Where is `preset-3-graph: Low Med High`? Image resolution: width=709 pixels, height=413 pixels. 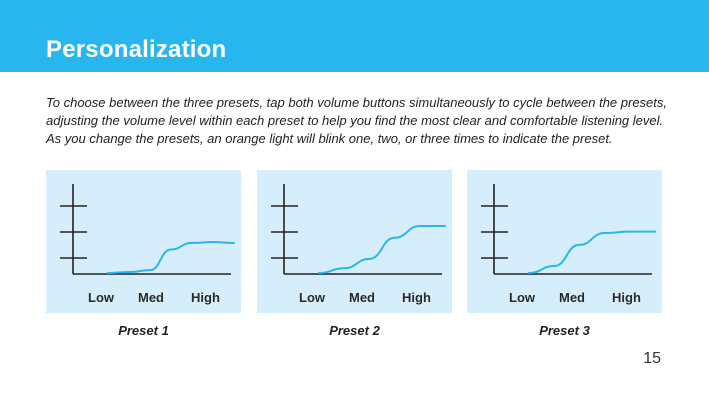
preset-3-graph: Low Med High is located at coordinates (564, 241).